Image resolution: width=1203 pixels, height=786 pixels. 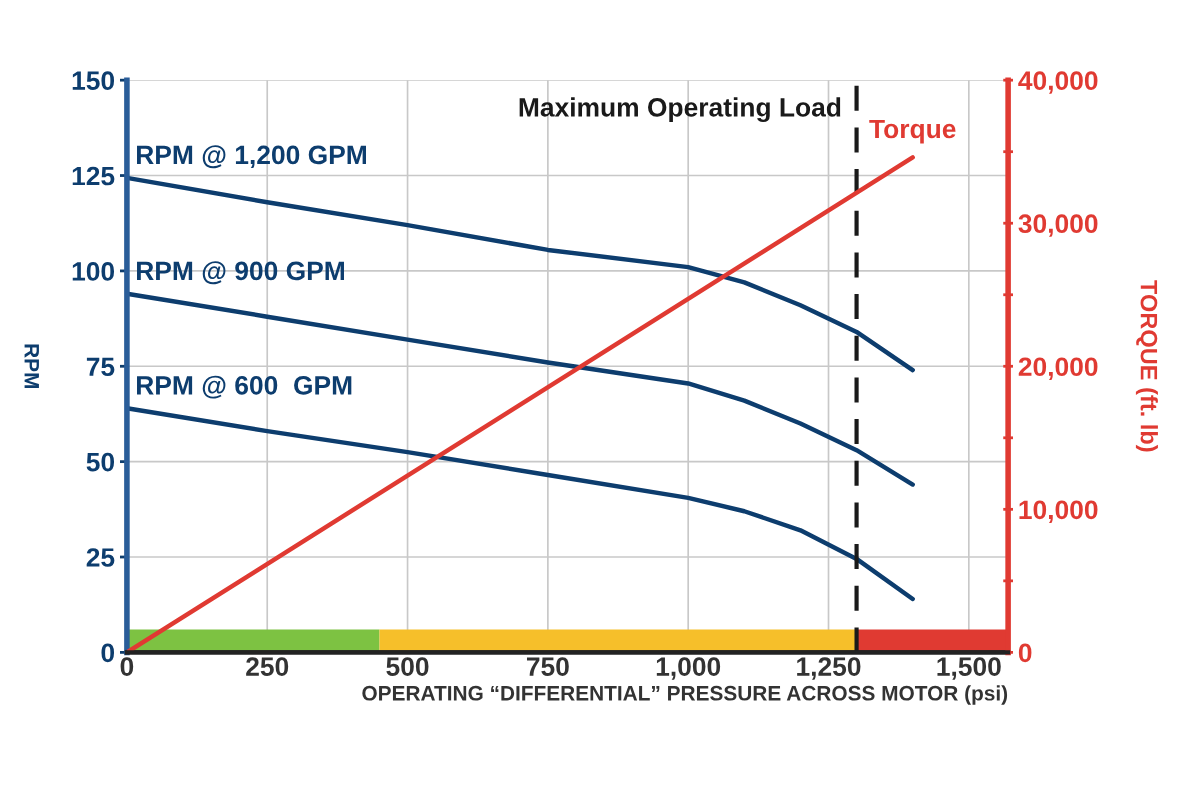 What do you see at coordinates (93, 271) in the screenshot?
I see `y-tick-label: 100` at bounding box center [93, 271].